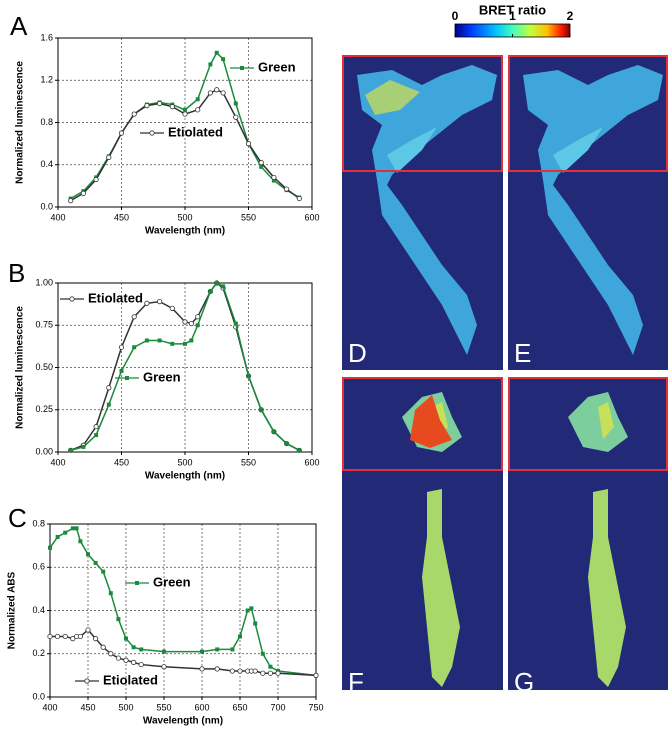 Image resolution: width=668 pixels, height=732 pixels. What do you see at coordinates (44, 367) in the screenshot?
I see `y-tick-label: 0.50` at bounding box center [44, 367].